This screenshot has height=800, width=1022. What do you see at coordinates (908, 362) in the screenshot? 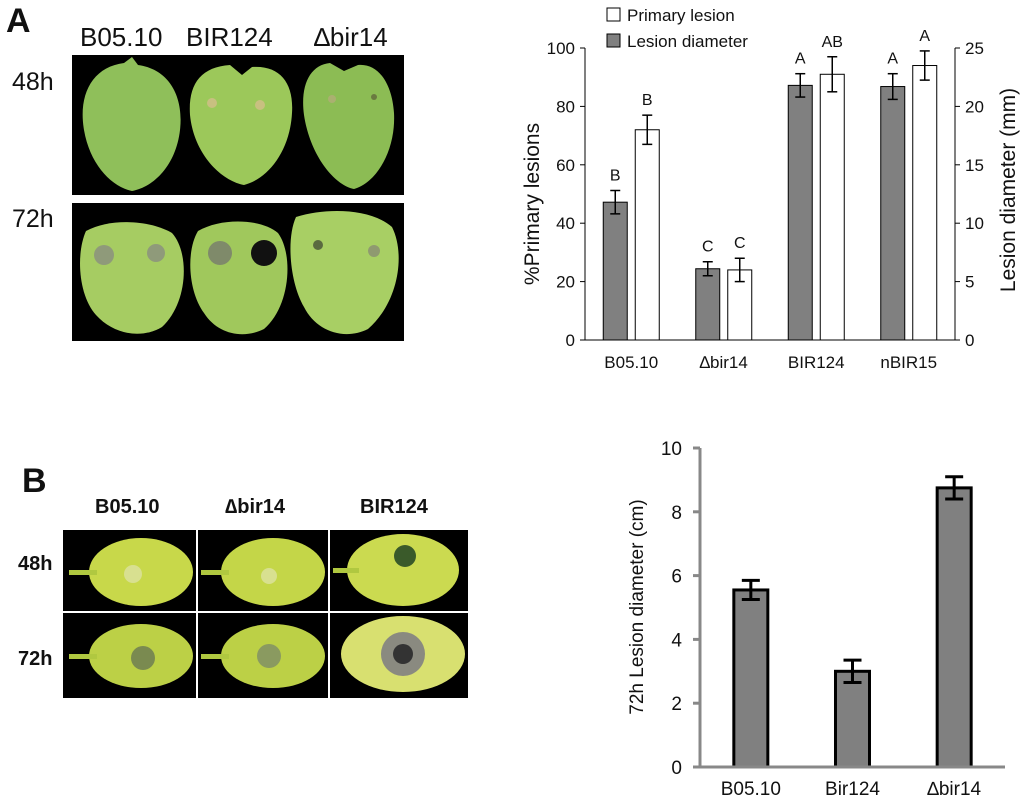
I see `chart-a-xtick-label: nBIR15` at bounding box center [908, 362].